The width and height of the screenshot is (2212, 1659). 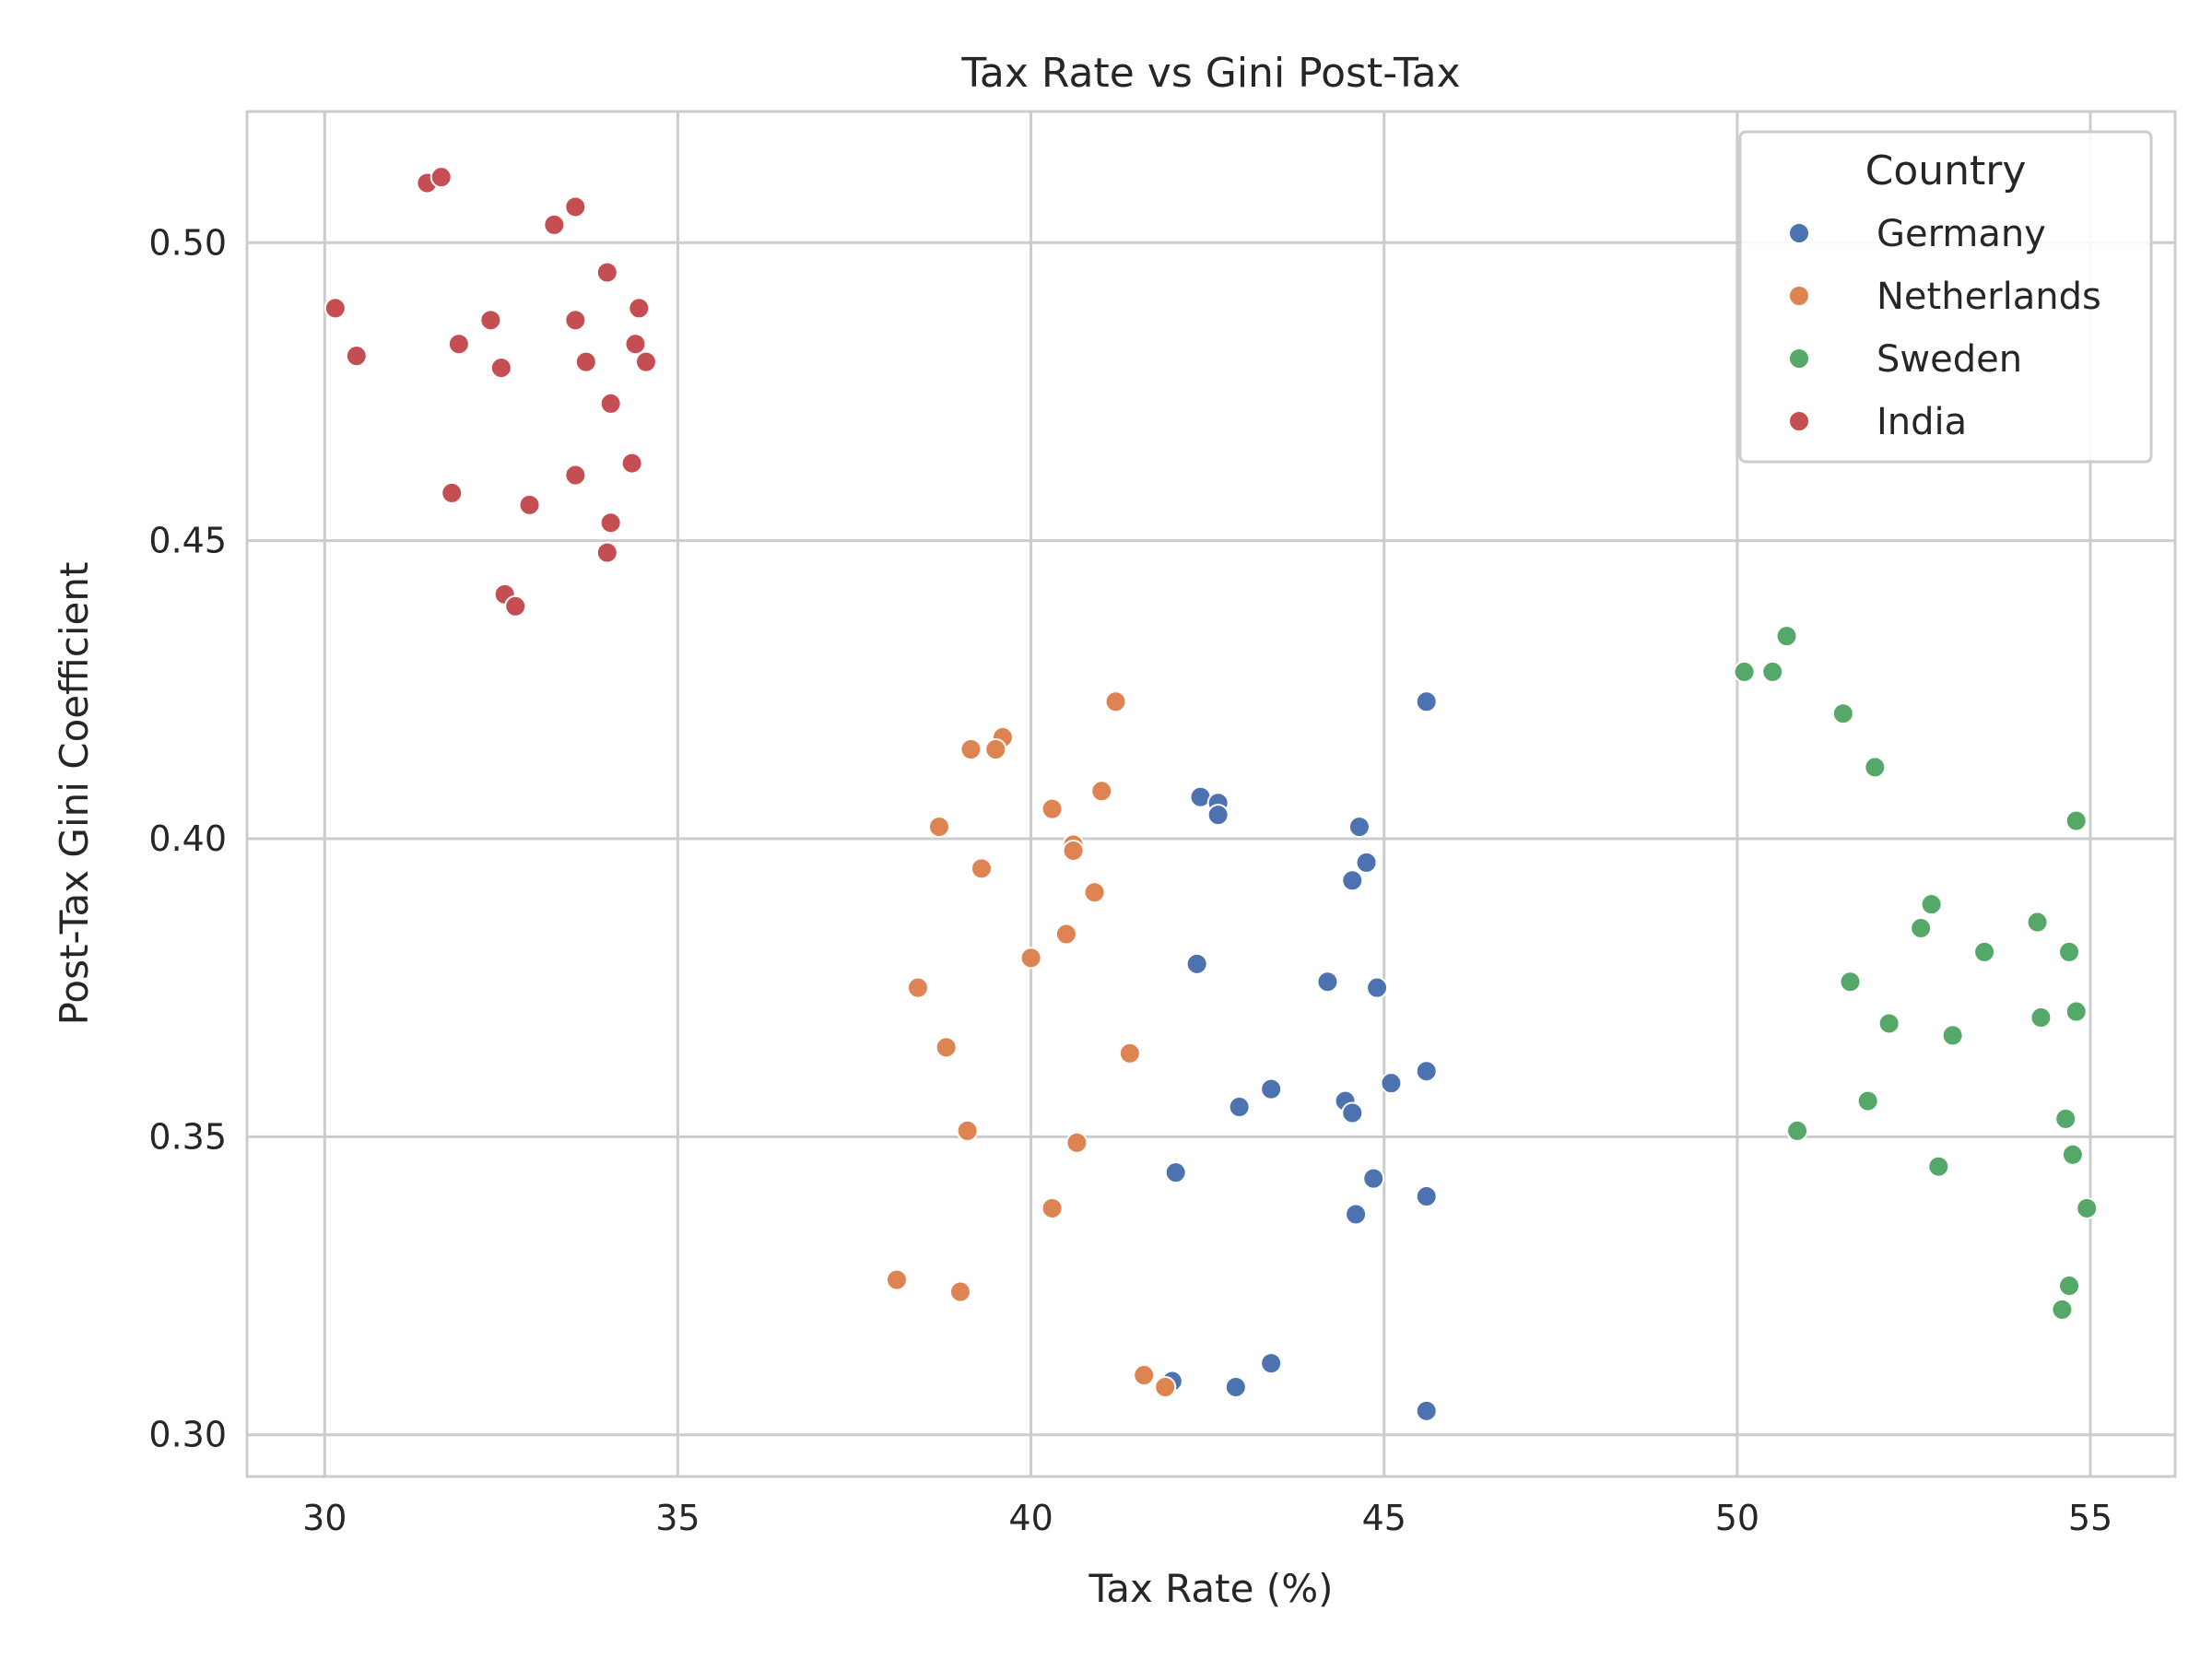 What do you see at coordinates (1384, 1518) in the screenshot?
I see `x-tick-label: 45` at bounding box center [1384, 1518].